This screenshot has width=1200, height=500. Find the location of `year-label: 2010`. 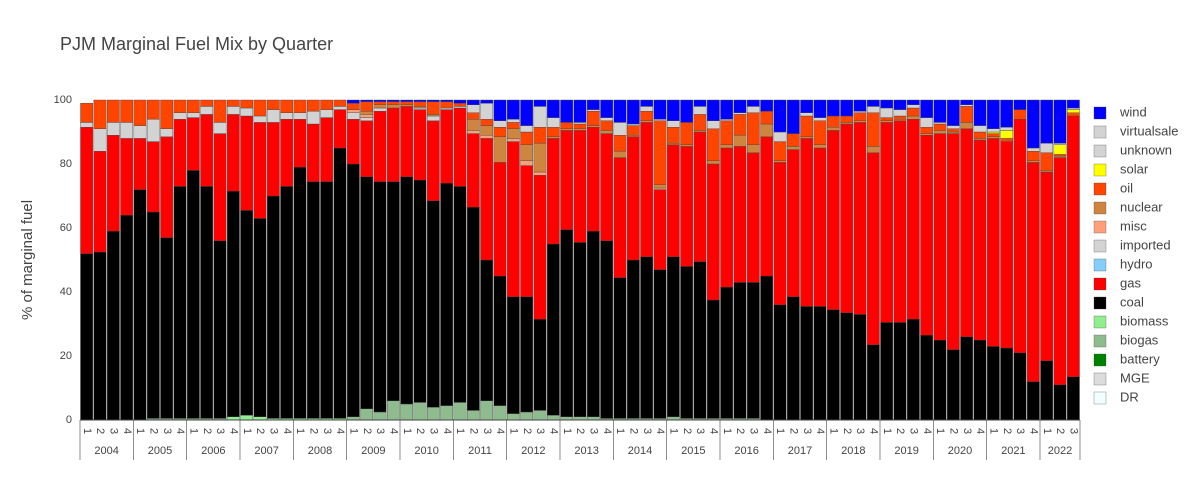

year-label: 2010 is located at coordinates (426, 451).